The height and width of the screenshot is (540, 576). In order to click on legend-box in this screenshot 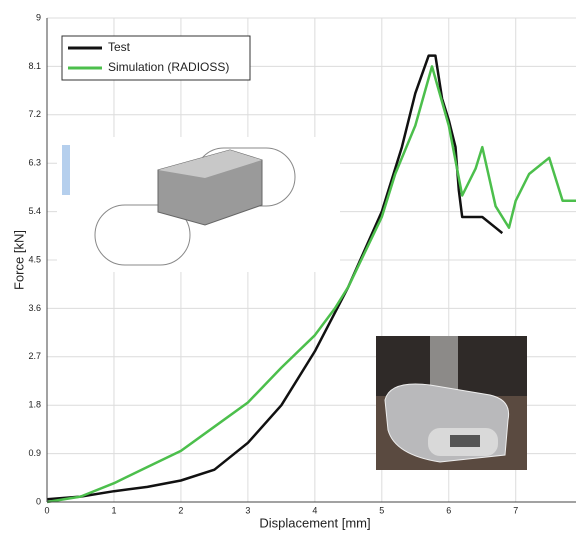, I will do `click(156, 58)`.